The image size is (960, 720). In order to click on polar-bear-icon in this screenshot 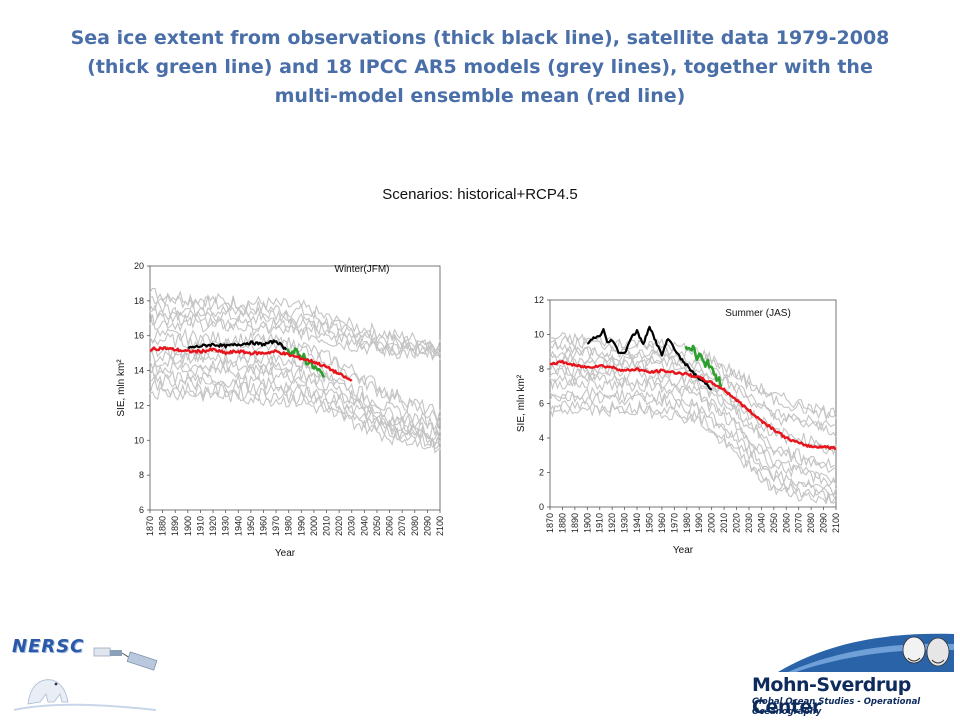, I will do `click(48, 692)`.